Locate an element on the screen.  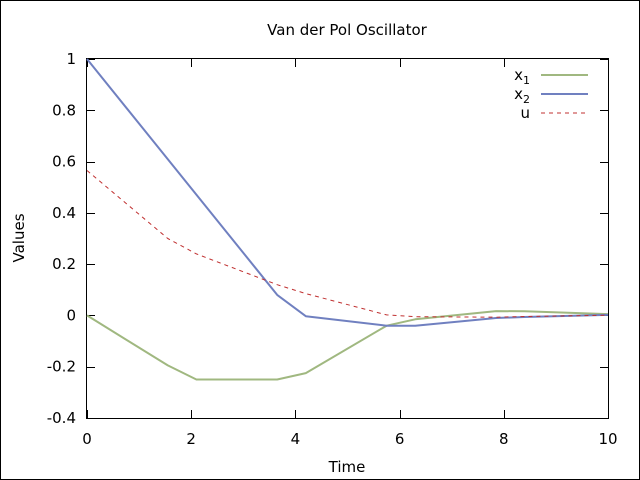
x-tick-label: 6 is located at coordinates (400, 439).